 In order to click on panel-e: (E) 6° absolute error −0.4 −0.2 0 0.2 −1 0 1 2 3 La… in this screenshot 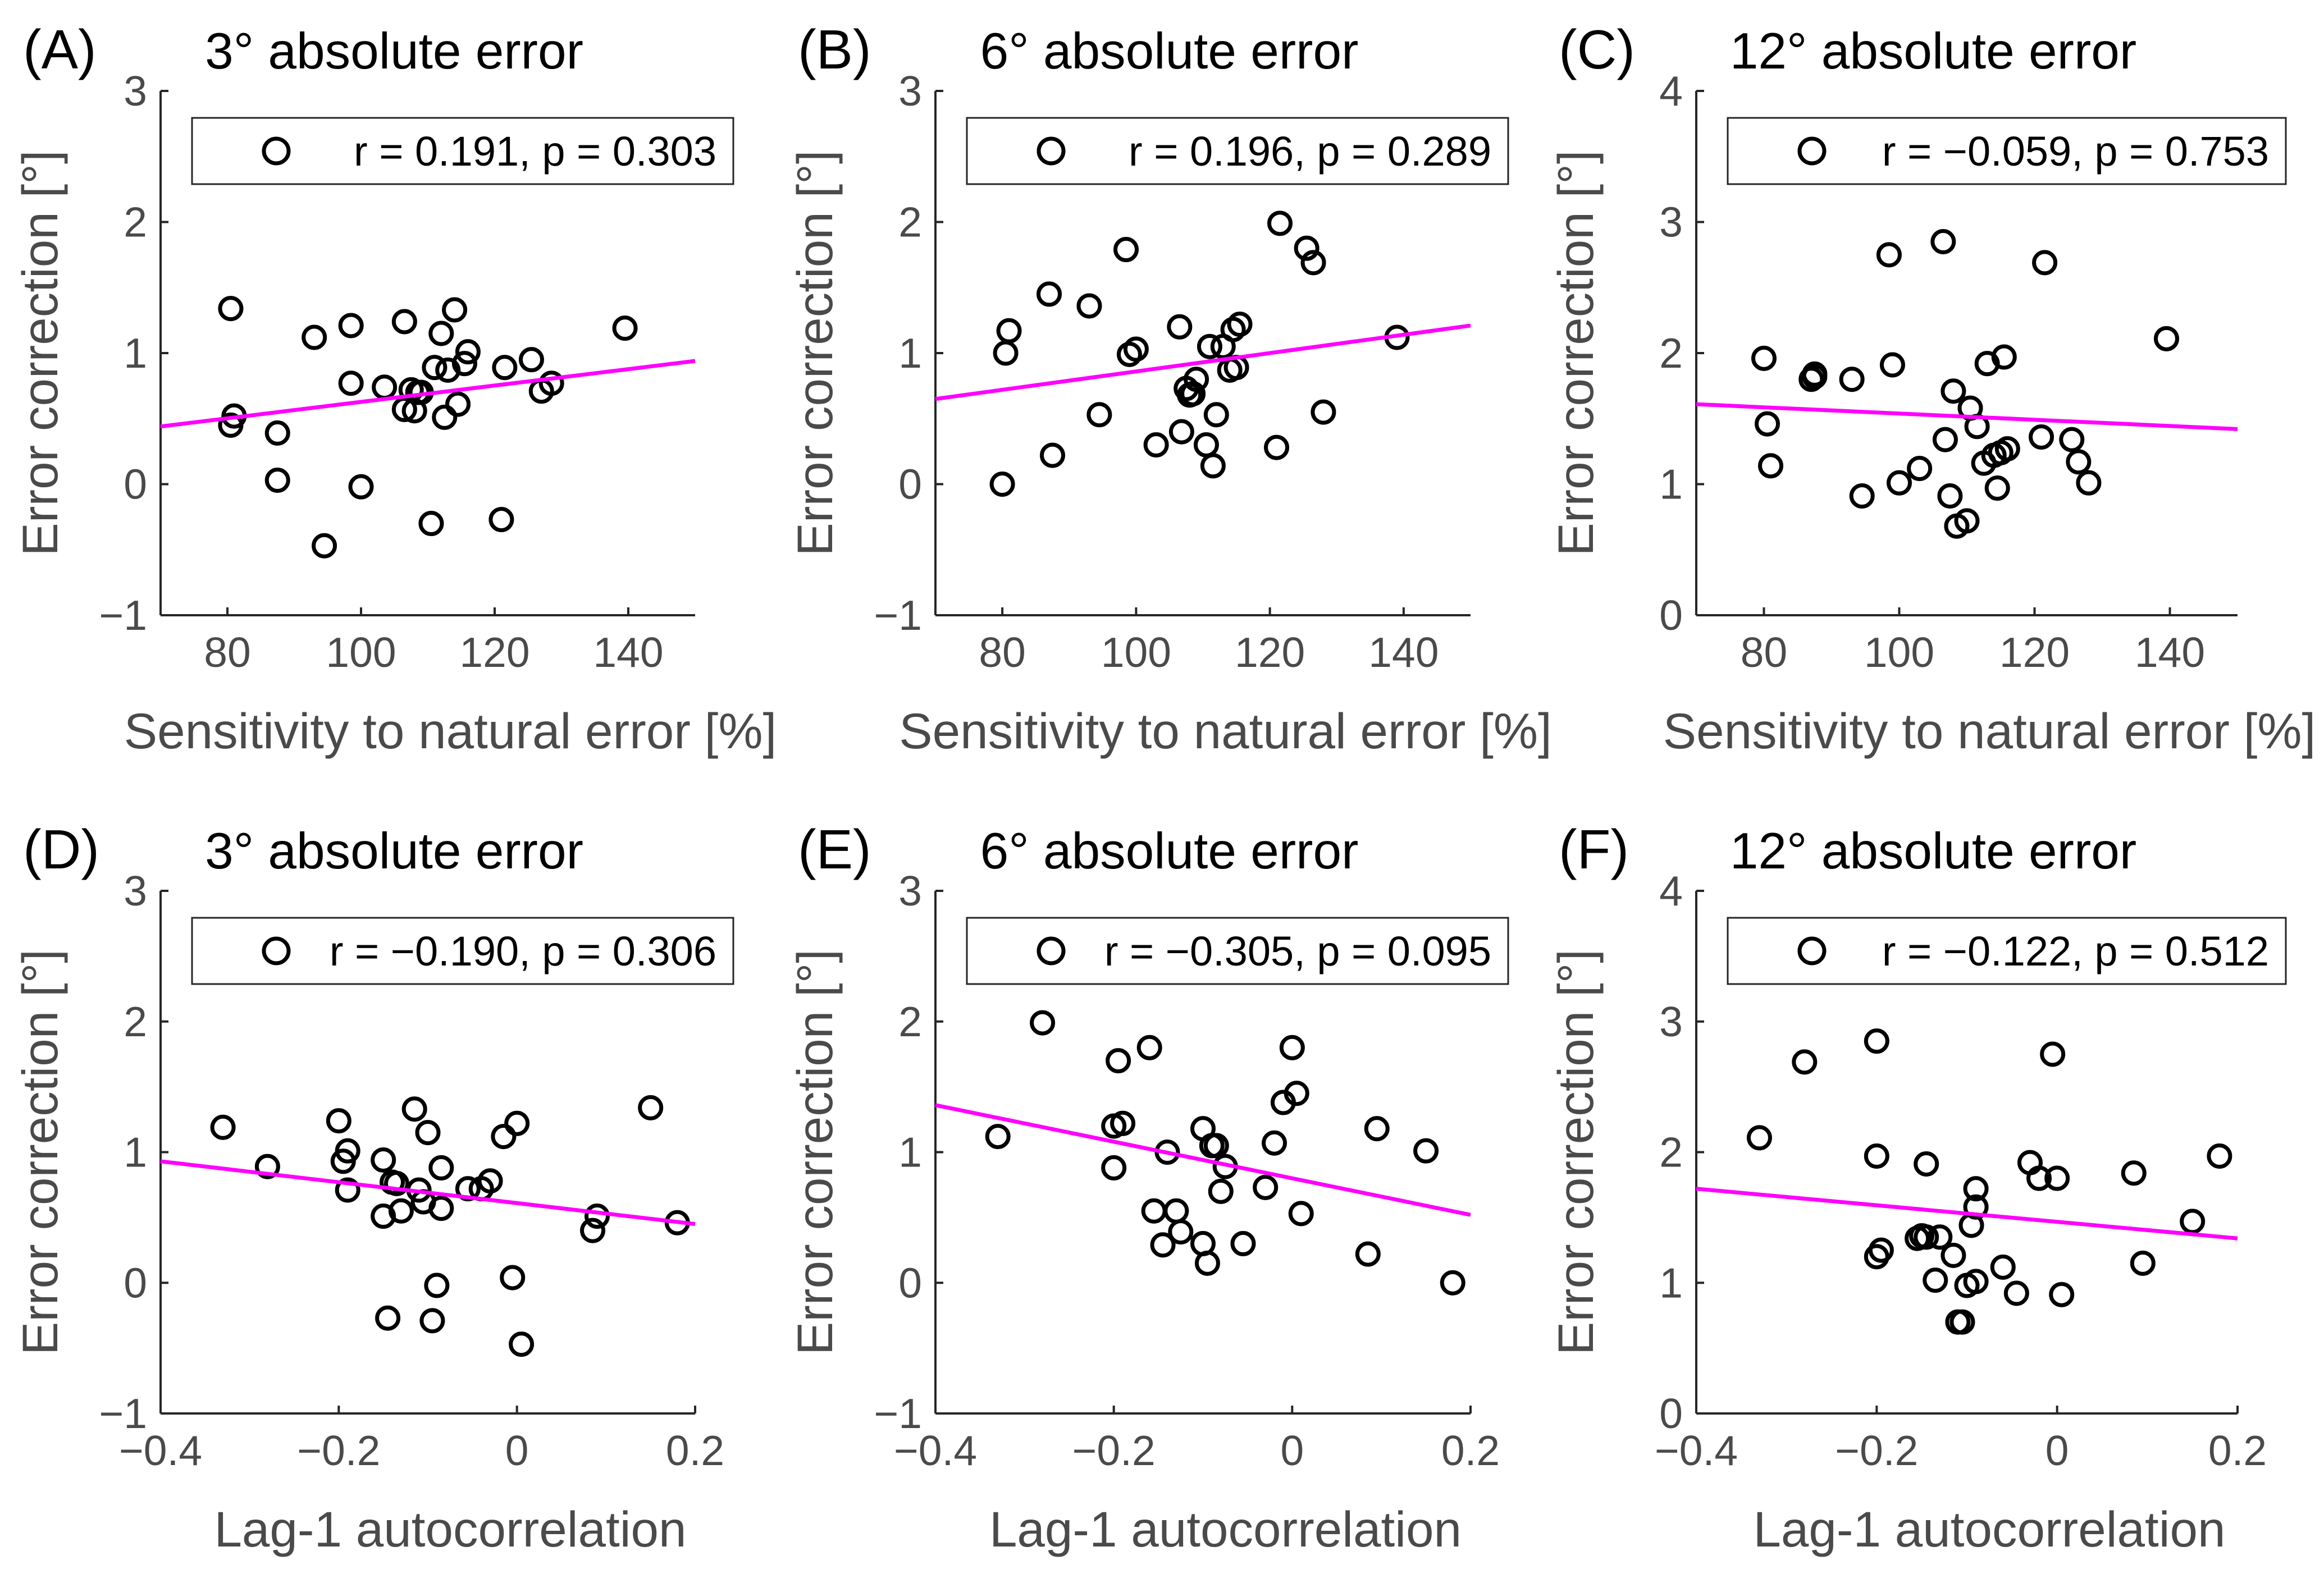, I will do `click(1148, 1187)`.